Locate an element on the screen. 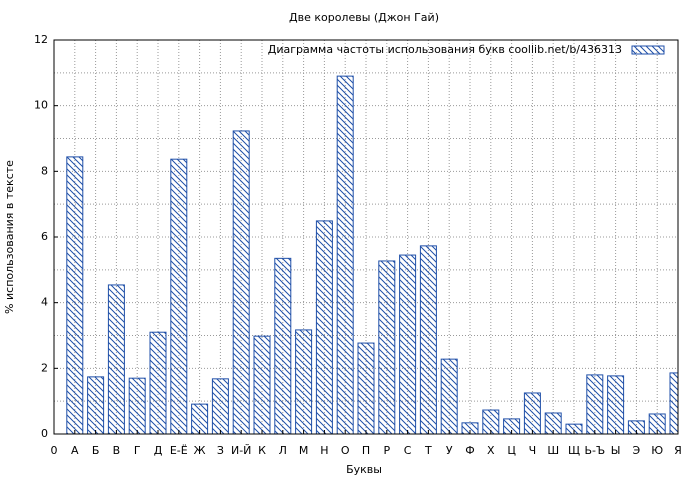 The height and width of the screenshot is (484, 700). x-tick-label: И-Й is located at coordinates (241, 450).